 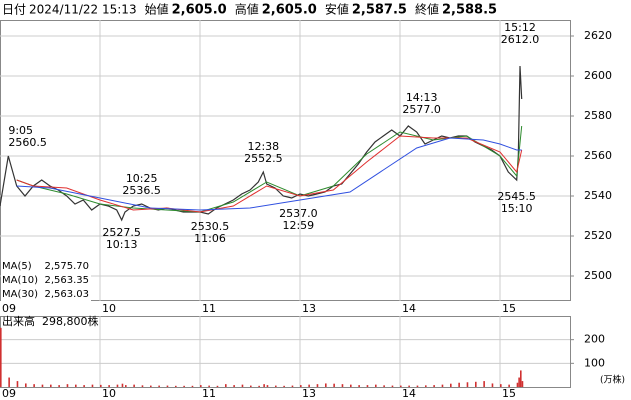 I want to click on annotation-price: 2536.5, so click(x=141, y=190).